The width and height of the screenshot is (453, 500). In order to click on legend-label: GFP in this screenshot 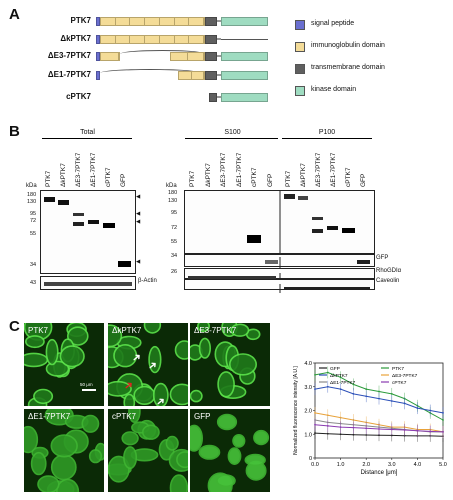, I will do `click(335, 369)`.